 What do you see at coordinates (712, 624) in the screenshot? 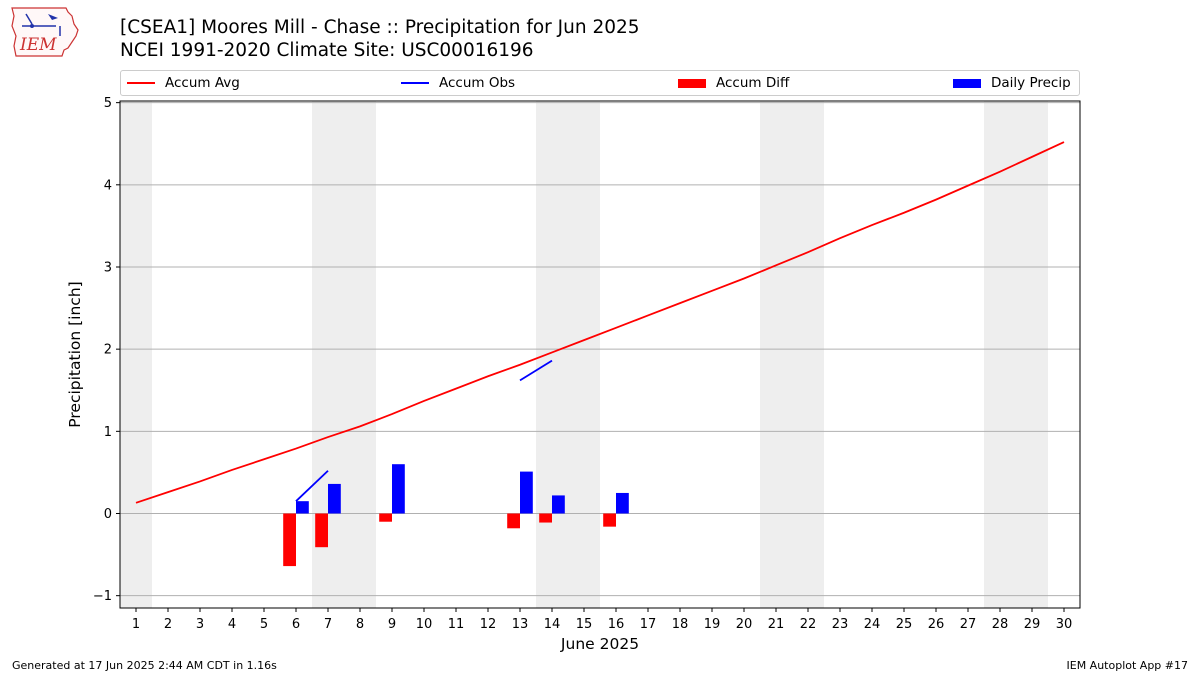
I see `x-tick-label-19: 19` at bounding box center [712, 624].